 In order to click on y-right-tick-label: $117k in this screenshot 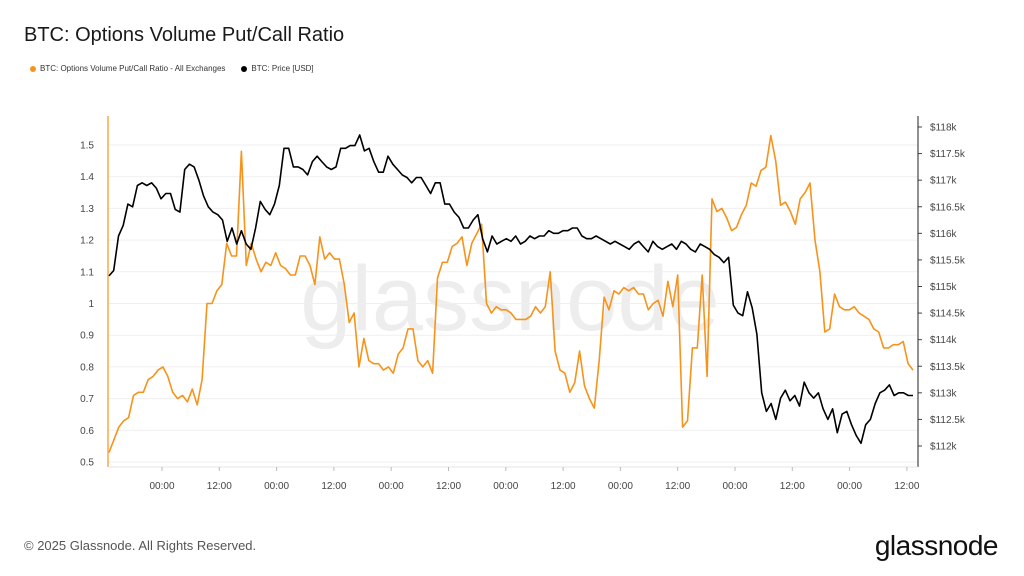, I will do `click(944, 181)`.